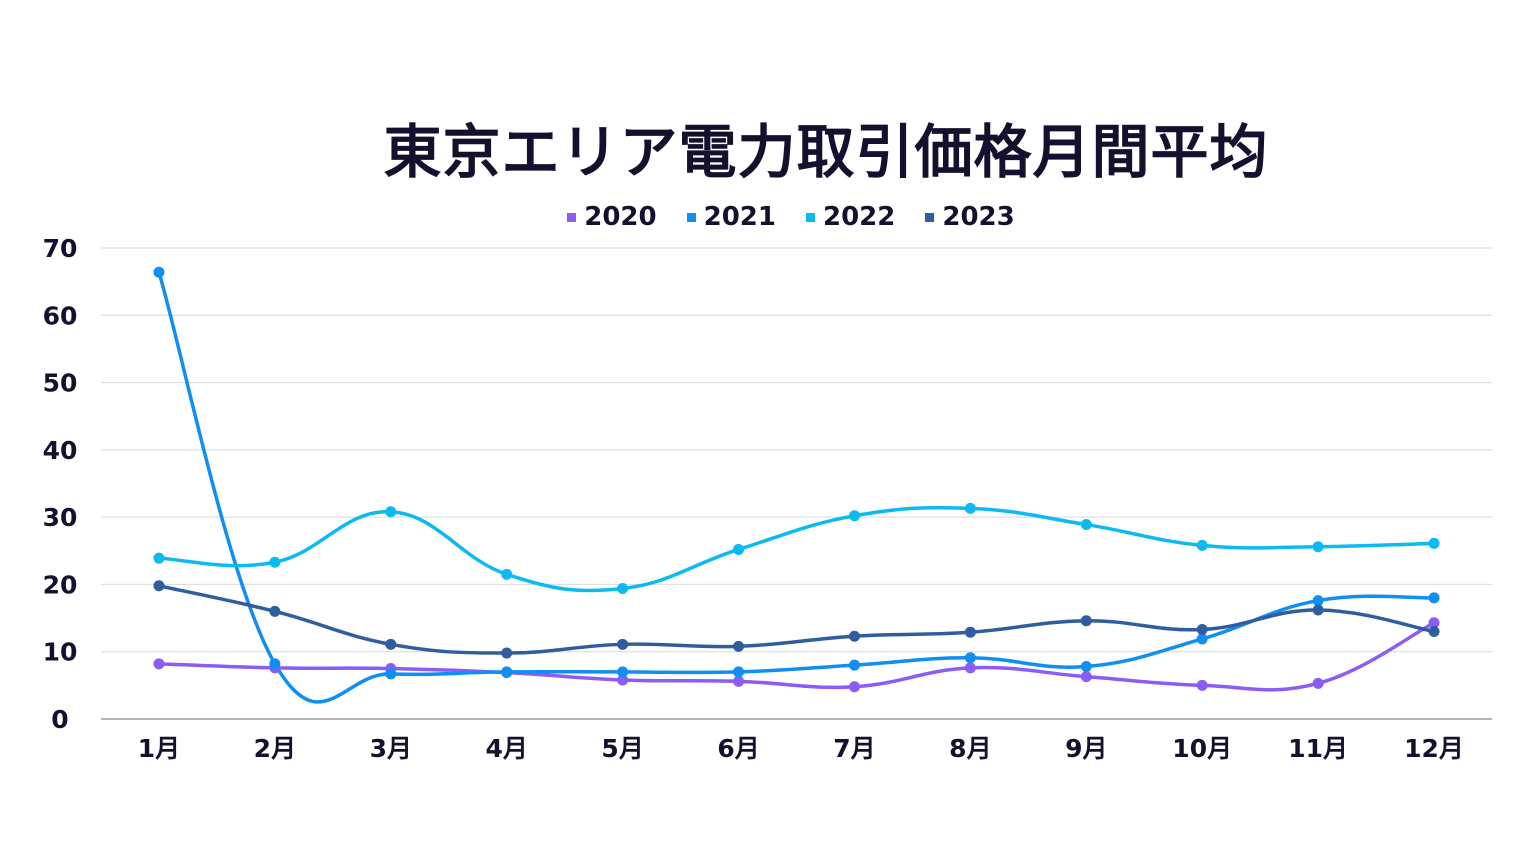  Describe the element at coordinates (507, 748) in the screenshot. I see `x-tick-label-4: 4月` at that location.